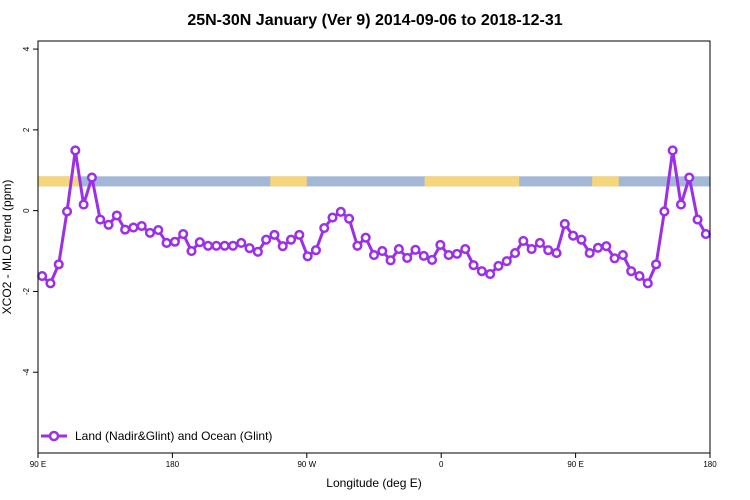 This screenshot has height=500, width=750. Describe the element at coordinates (26, 210) in the screenshot. I see `y-tick-label: 0` at that location.